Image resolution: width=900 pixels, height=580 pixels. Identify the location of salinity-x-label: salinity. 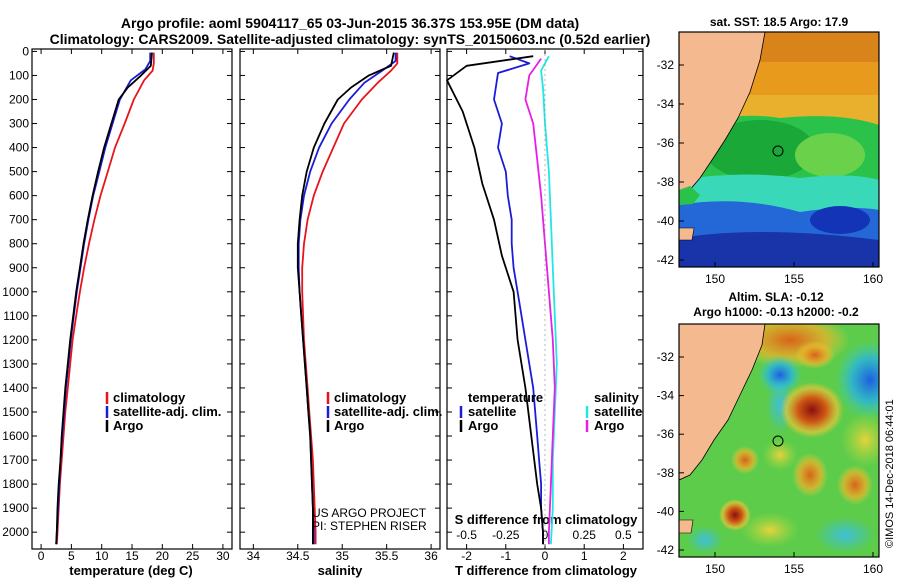
(341, 570).